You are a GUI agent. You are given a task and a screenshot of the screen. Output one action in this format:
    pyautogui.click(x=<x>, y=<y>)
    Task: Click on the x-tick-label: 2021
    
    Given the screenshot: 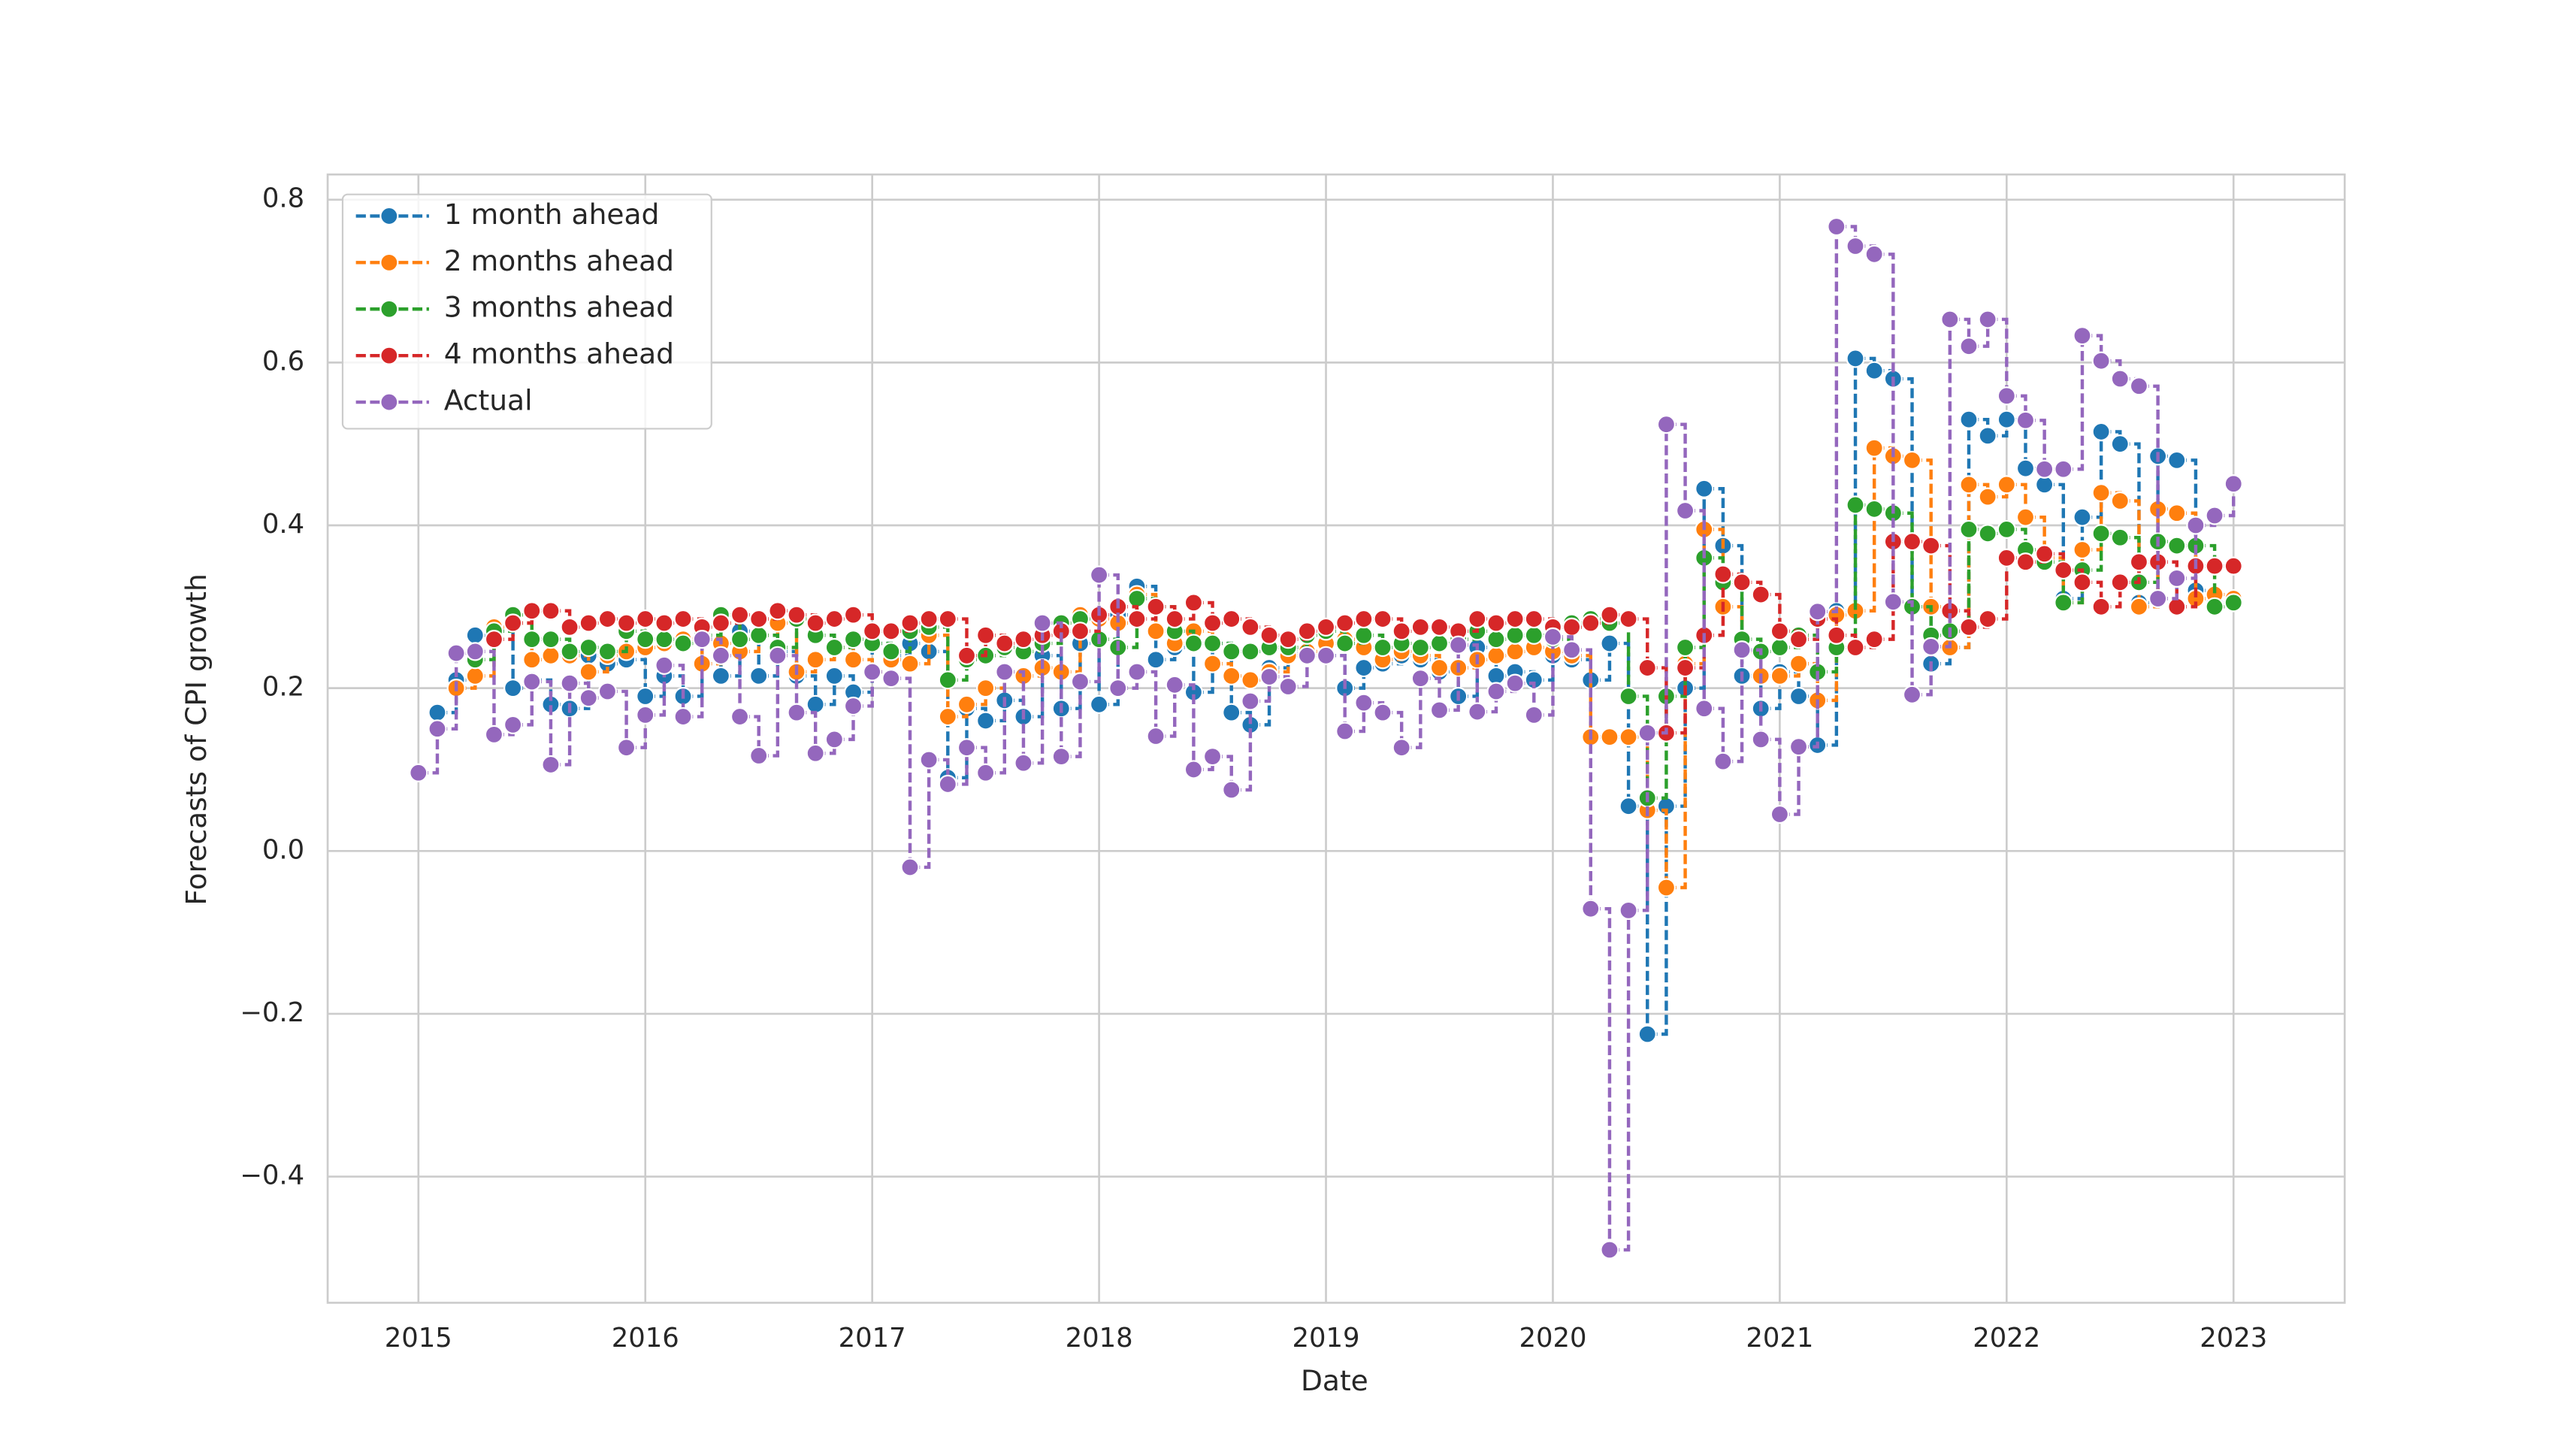 What is the action you would take?
    pyautogui.click(x=1780, y=1338)
    